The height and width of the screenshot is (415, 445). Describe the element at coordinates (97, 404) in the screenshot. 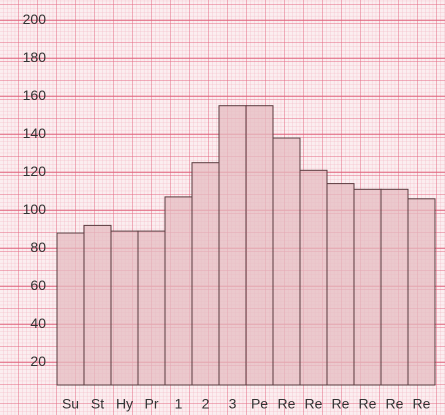

I see `x-tick-label: St` at that location.